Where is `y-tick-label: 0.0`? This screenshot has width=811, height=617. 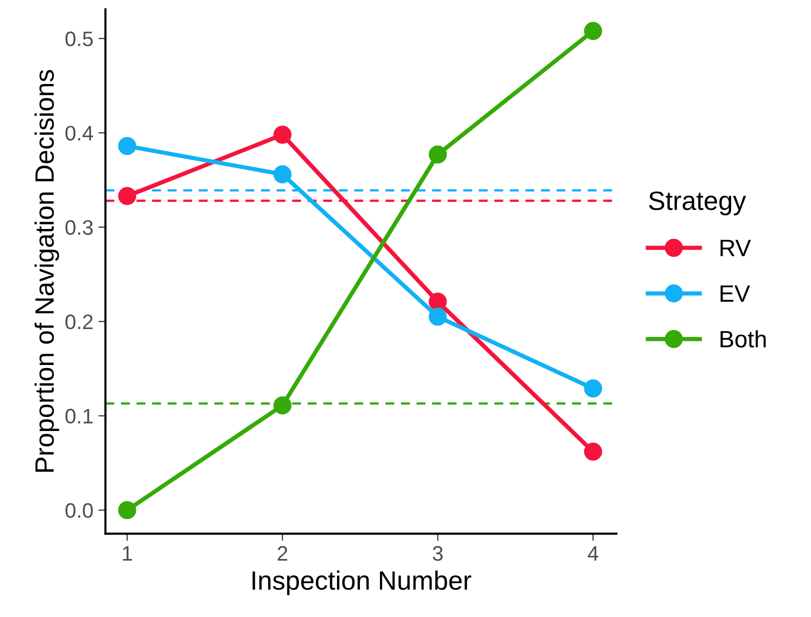 y-tick-label: 0.0 is located at coordinates (79, 510).